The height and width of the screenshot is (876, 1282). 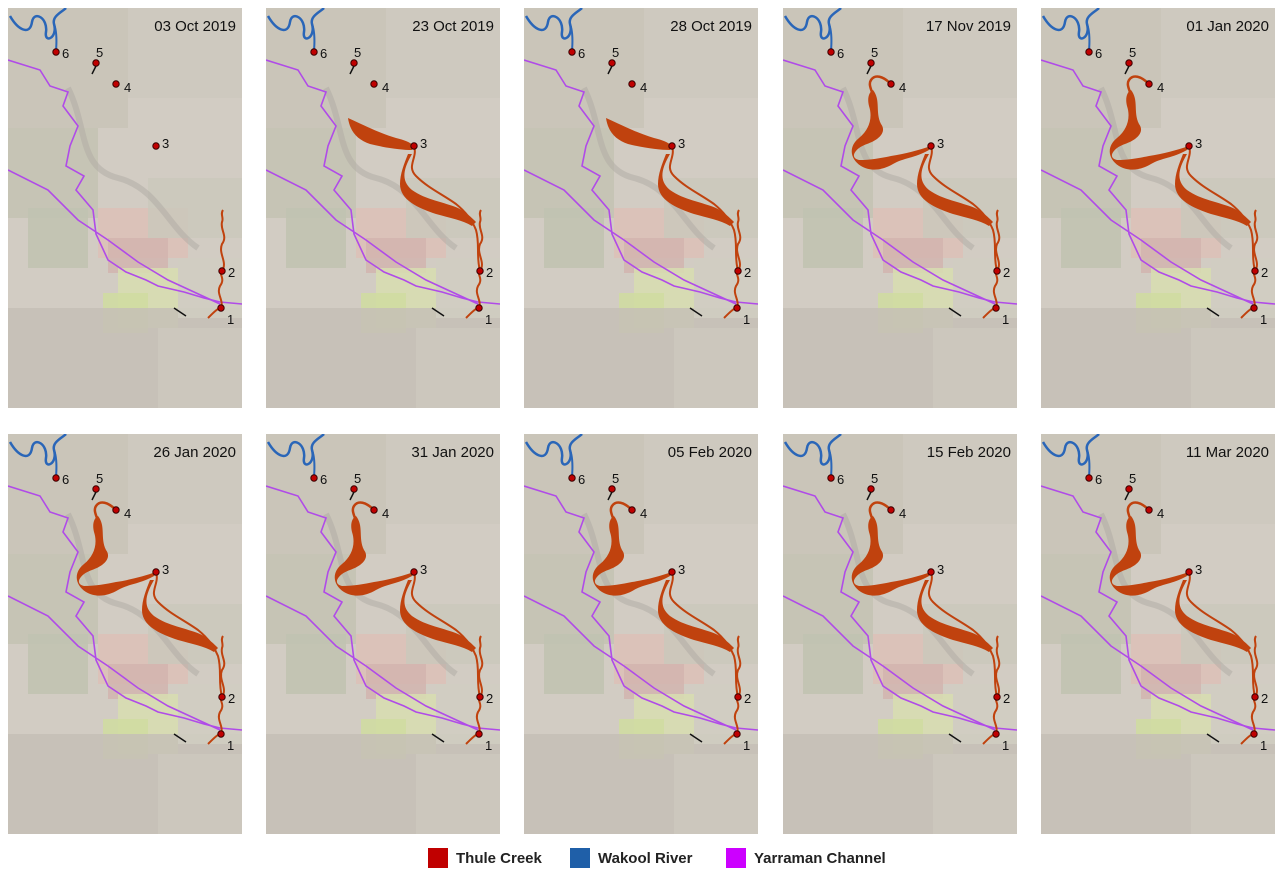 I want to click on map-panel: 1 2 3 4 5 6 23 Oct 2019, so click(x=383, y=208).